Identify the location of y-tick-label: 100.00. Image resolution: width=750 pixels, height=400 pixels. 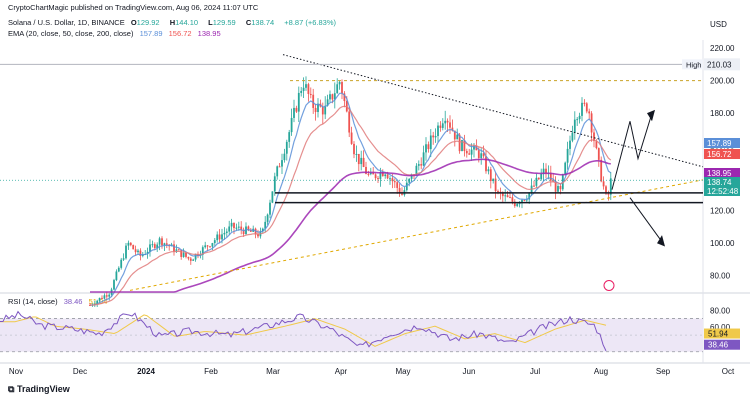
(722, 243).